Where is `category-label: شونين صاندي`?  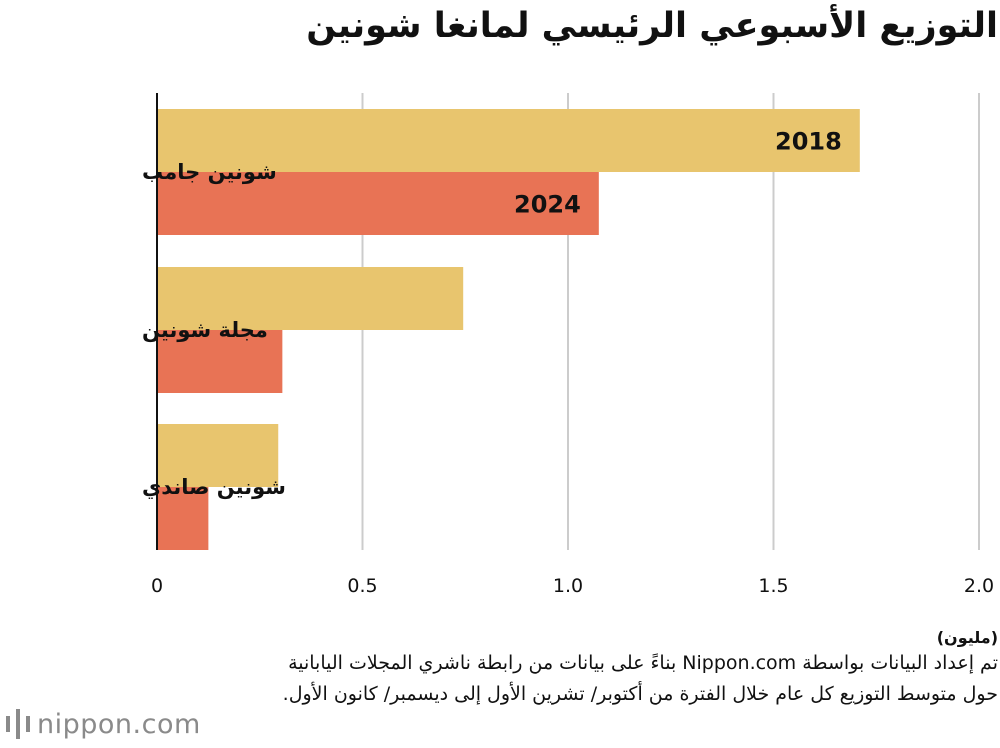 category-label: شونين صاندي is located at coordinates (214, 487).